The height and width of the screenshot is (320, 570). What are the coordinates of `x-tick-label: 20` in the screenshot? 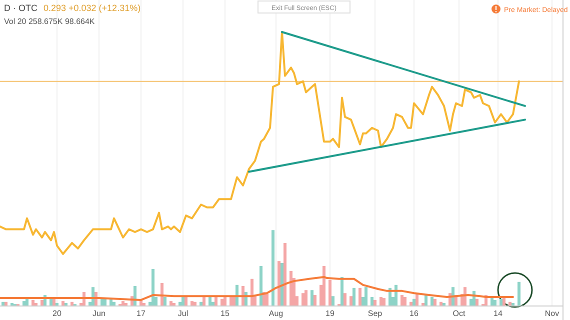 It's located at (57, 313).